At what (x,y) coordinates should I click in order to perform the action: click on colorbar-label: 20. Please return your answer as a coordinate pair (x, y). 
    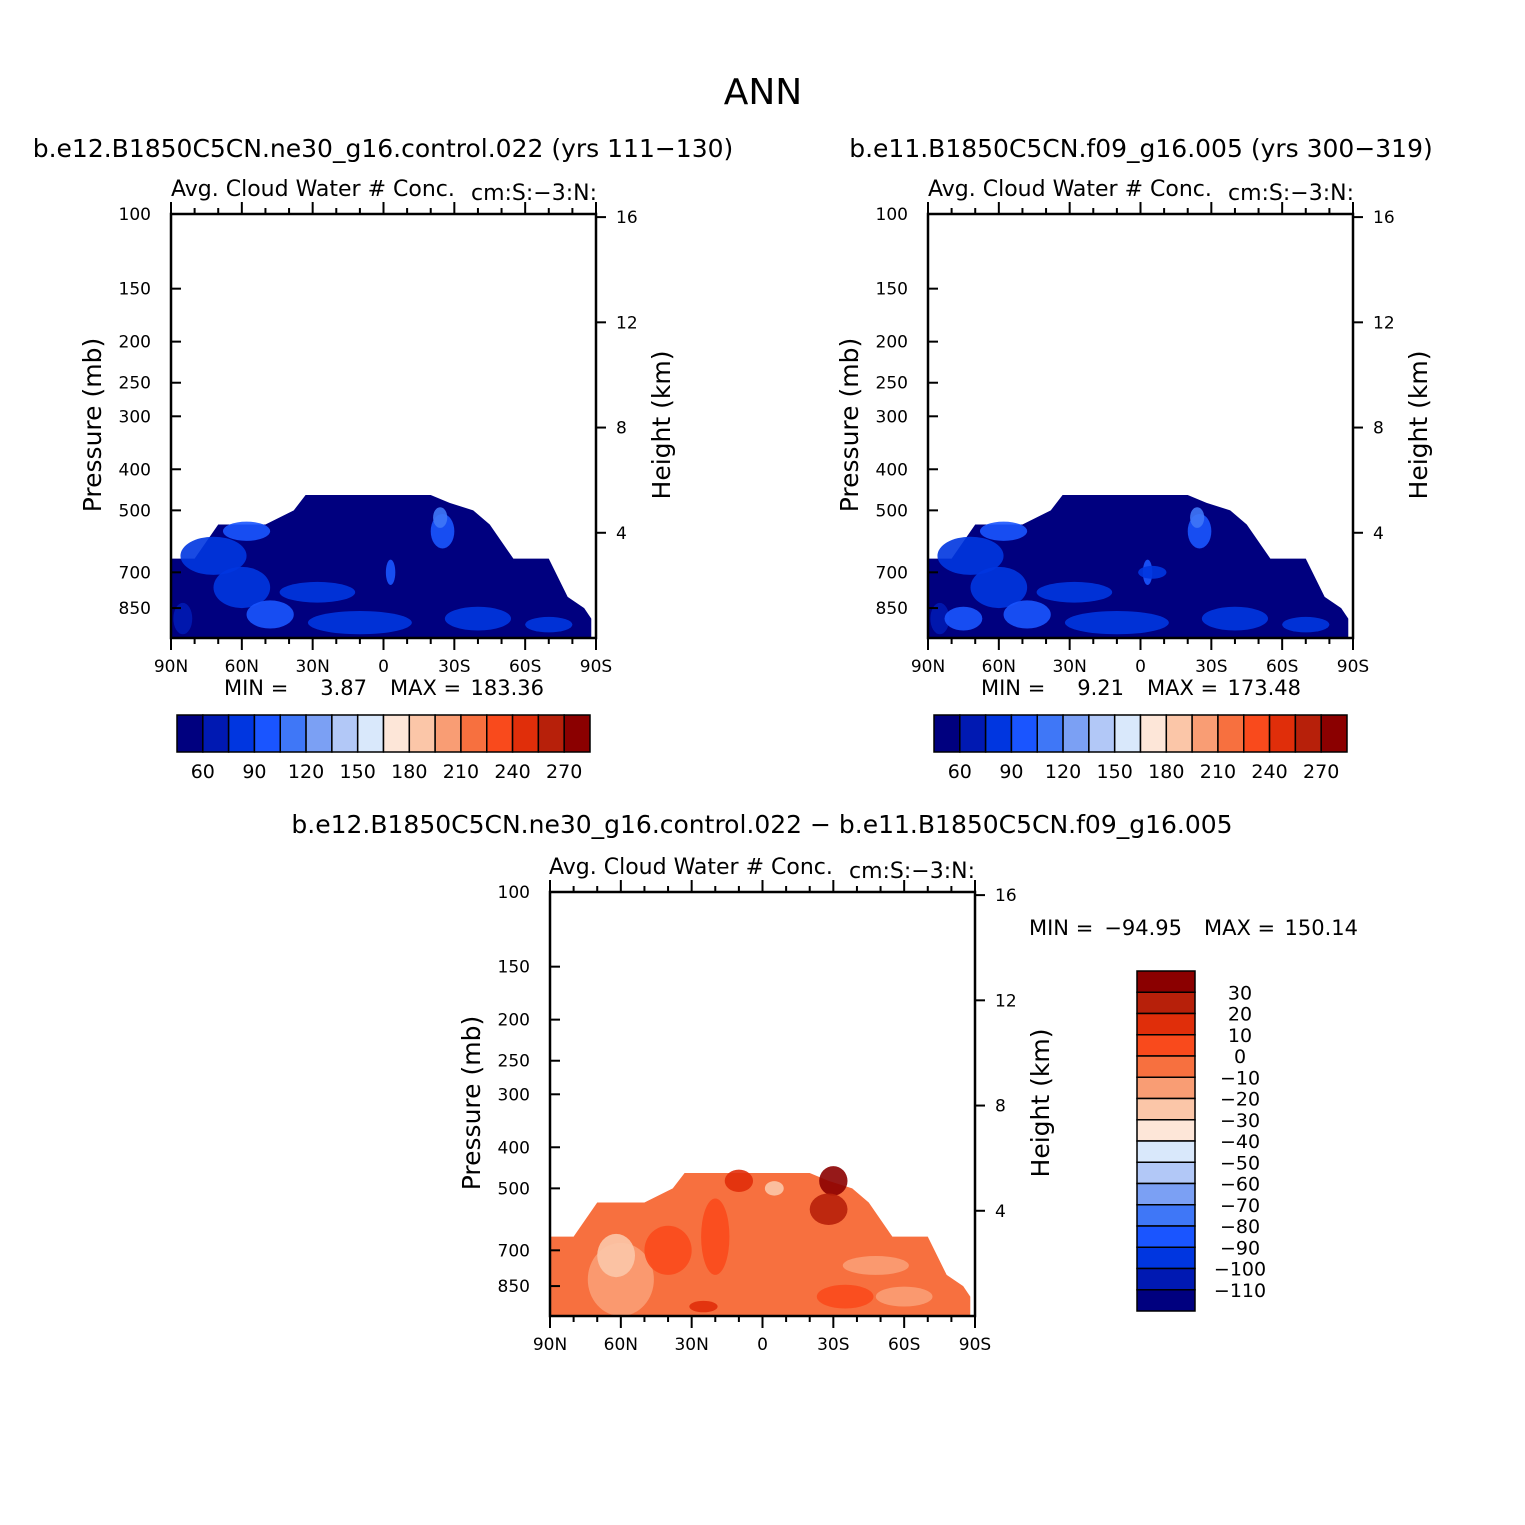
    Looking at the image, I should click on (1240, 1015).